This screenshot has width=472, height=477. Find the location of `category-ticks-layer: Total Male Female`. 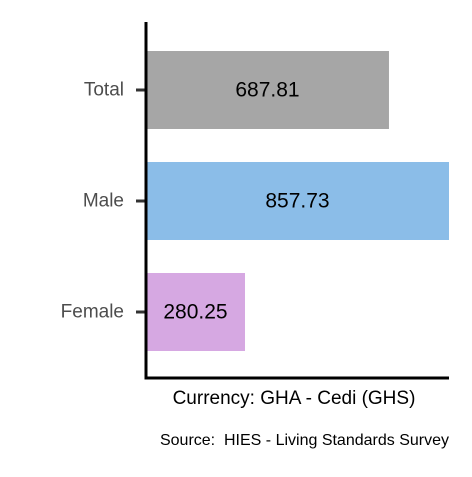

category-ticks-layer: Total Male Female is located at coordinates (103, 201).